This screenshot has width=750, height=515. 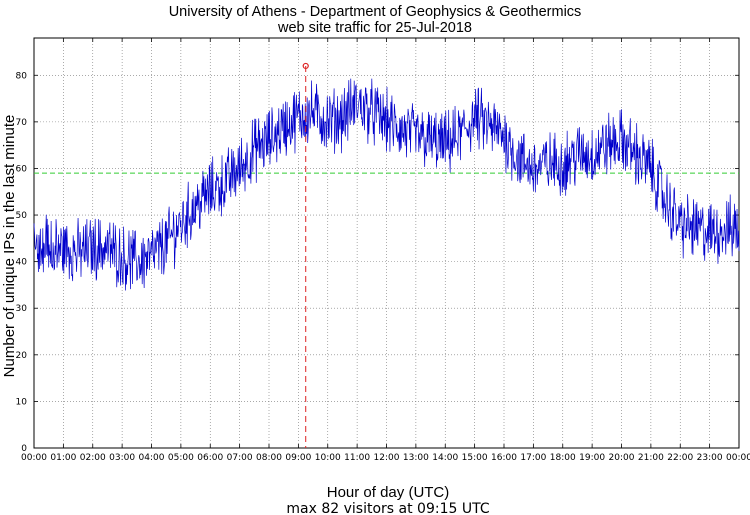 I want to click on x-tick-label: 08:00, so click(x=269, y=458).